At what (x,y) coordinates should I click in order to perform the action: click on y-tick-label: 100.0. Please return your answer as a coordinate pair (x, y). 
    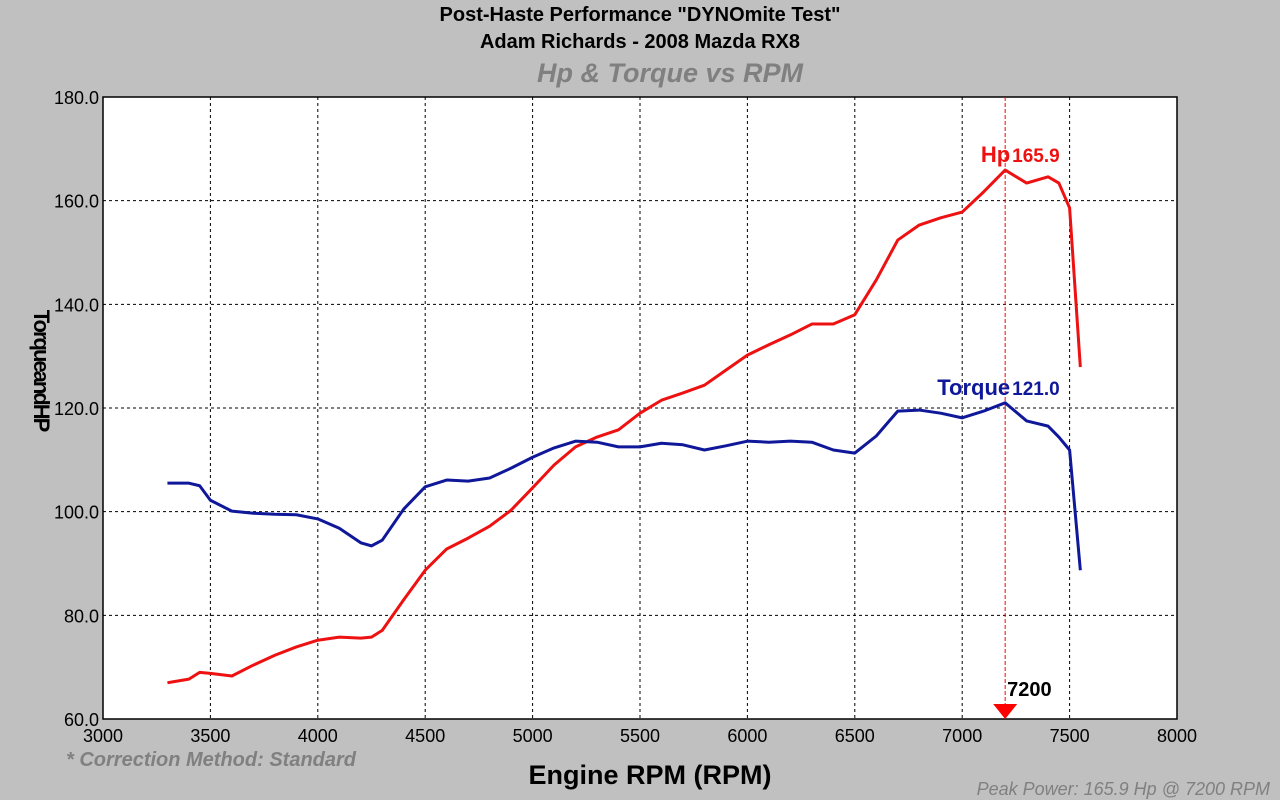
    Looking at the image, I should click on (76, 513).